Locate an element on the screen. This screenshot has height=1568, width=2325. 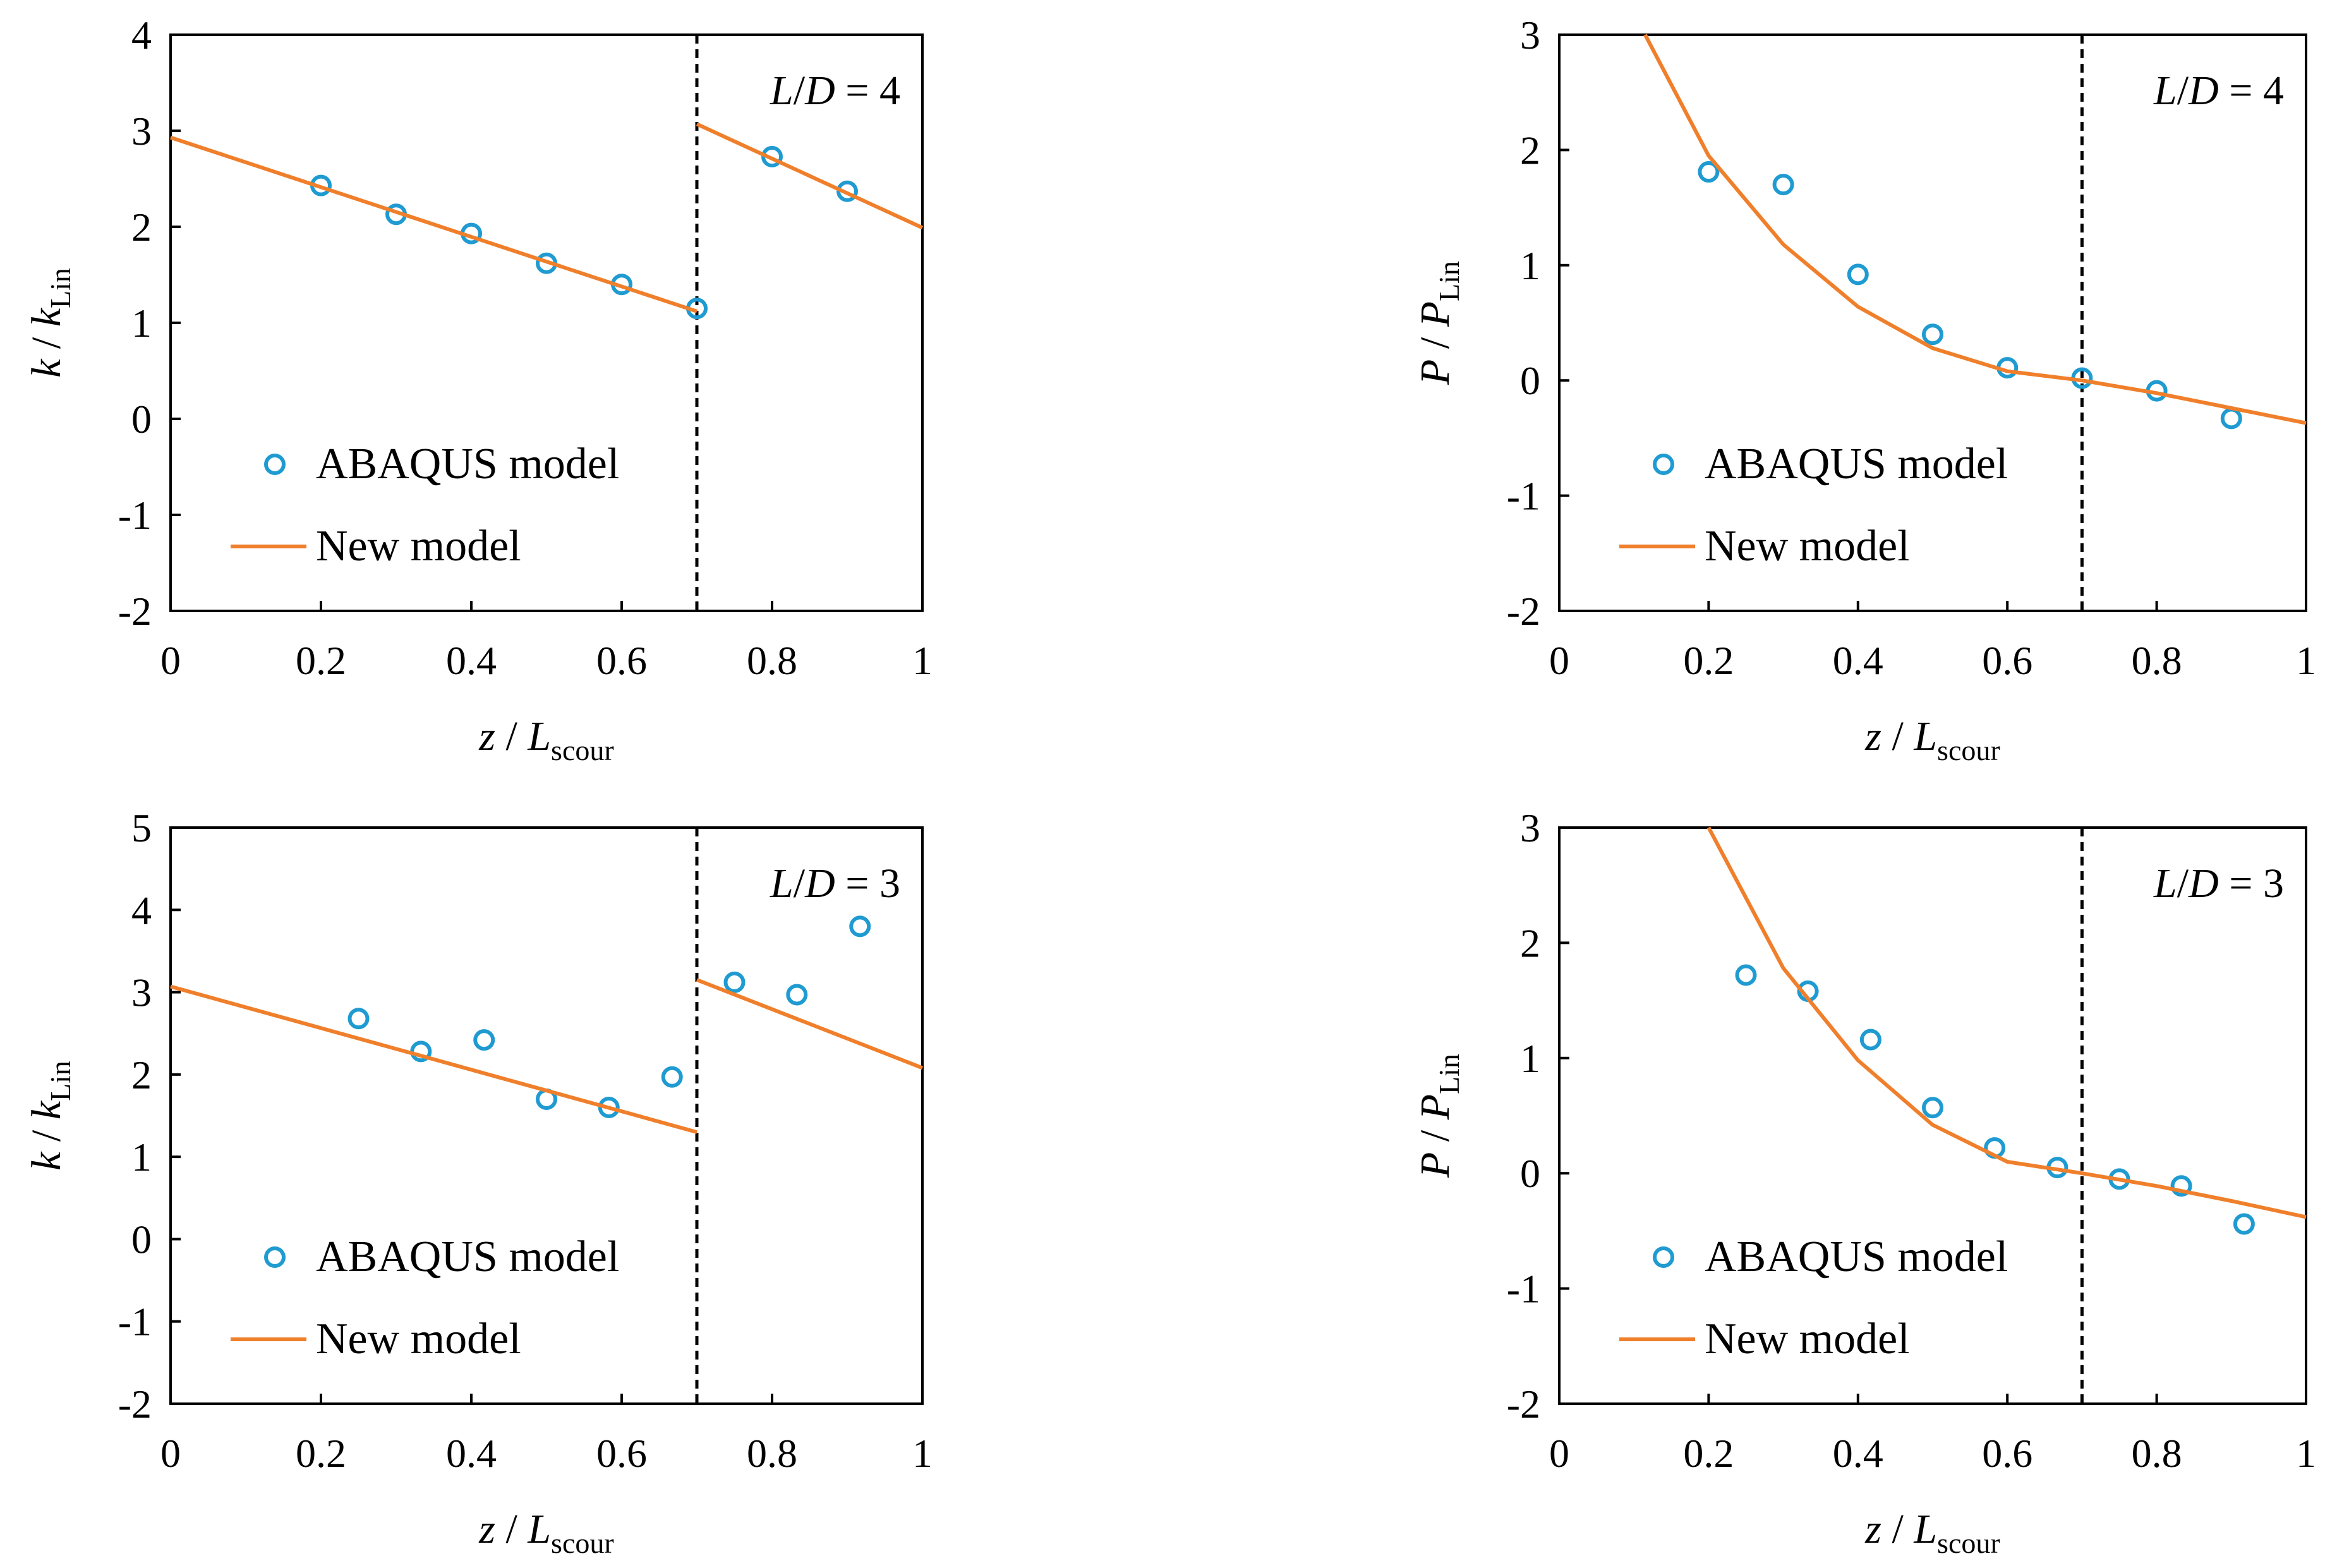
y-axis-label: k / kLin is located at coordinates (49, 1116).